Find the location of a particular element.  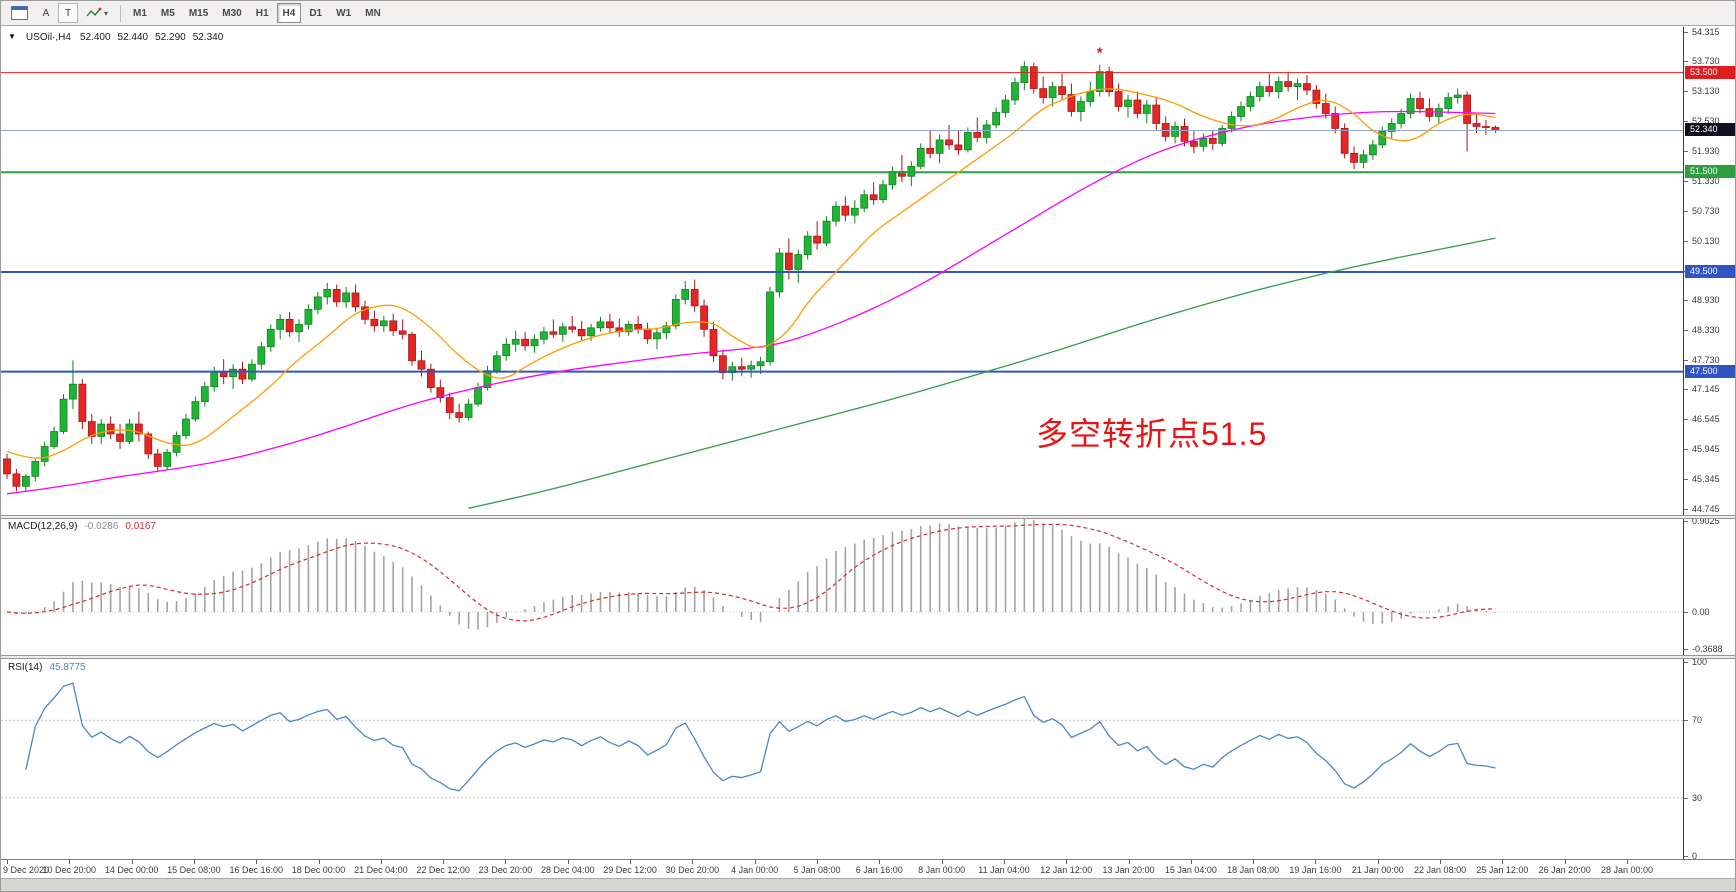

time-axis-label: 28 Dec 04:00 is located at coordinates (567, 870).